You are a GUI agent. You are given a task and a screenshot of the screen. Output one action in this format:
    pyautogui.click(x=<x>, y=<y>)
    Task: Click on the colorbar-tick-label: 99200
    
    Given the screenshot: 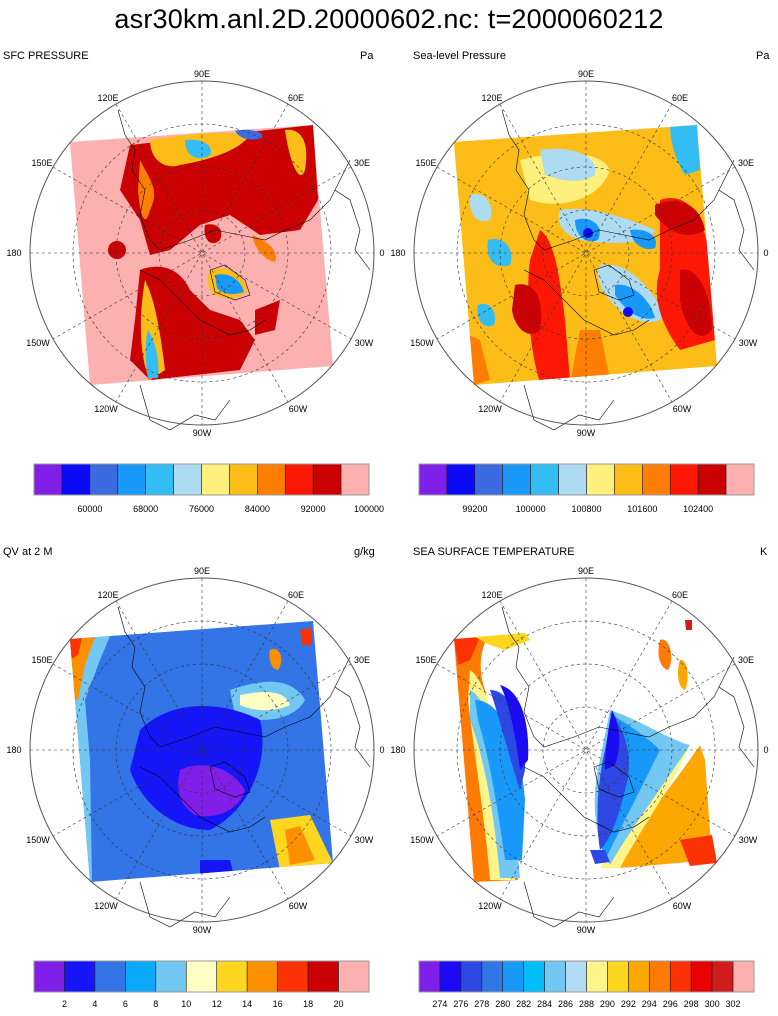 What is the action you would take?
    pyautogui.click(x=474, y=509)
    